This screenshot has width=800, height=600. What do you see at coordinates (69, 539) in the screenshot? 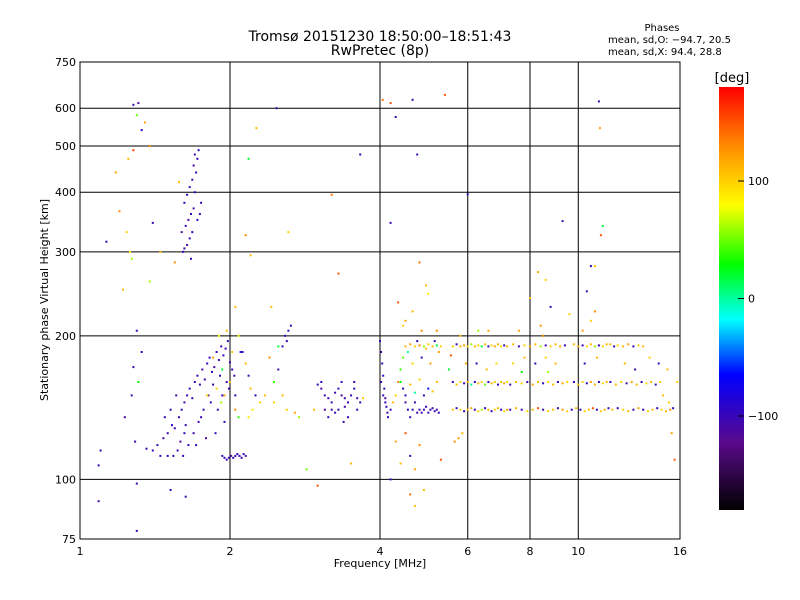
I see `y-tick-label: 75` at bounding box center [69, 539].